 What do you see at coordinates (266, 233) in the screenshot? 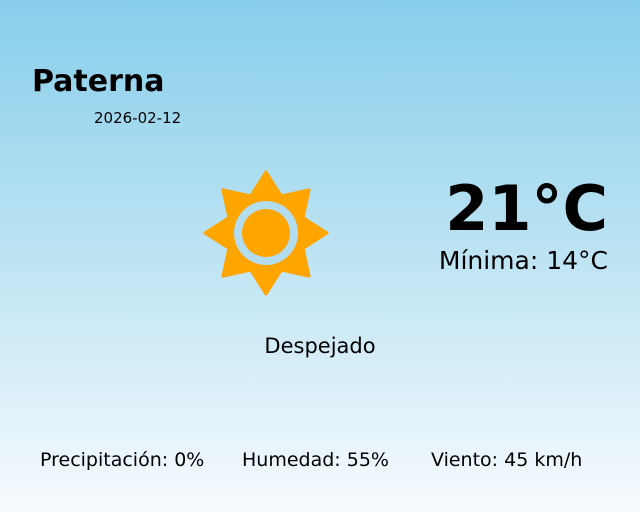
I see `sun-icon` at bounding box center [266, 233].